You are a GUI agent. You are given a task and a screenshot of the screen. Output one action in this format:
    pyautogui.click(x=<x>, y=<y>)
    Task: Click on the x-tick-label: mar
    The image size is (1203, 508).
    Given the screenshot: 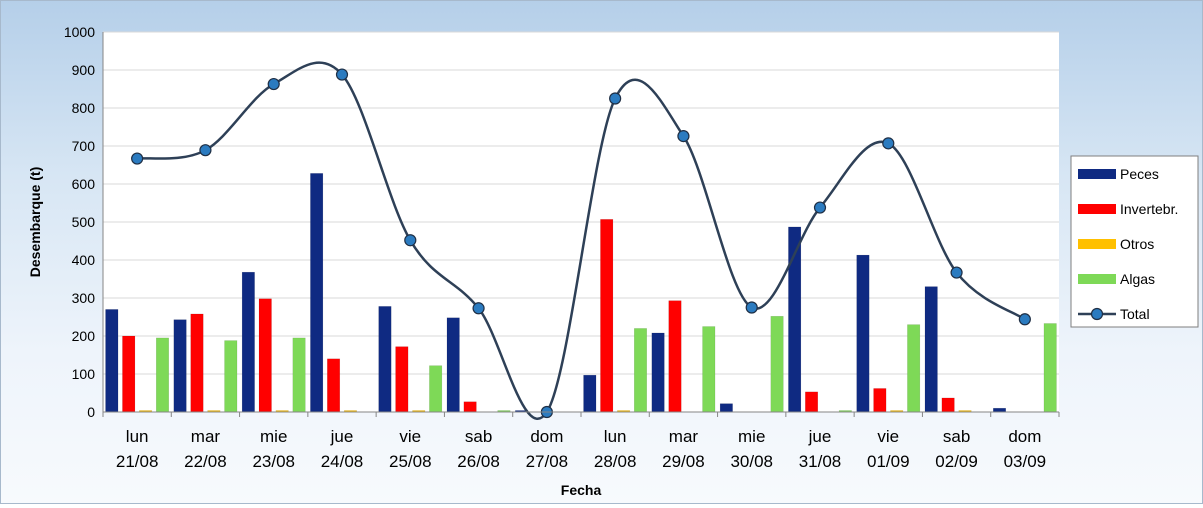 What is the action you would take?
    pyautogui.click(x=206, y=436)
    